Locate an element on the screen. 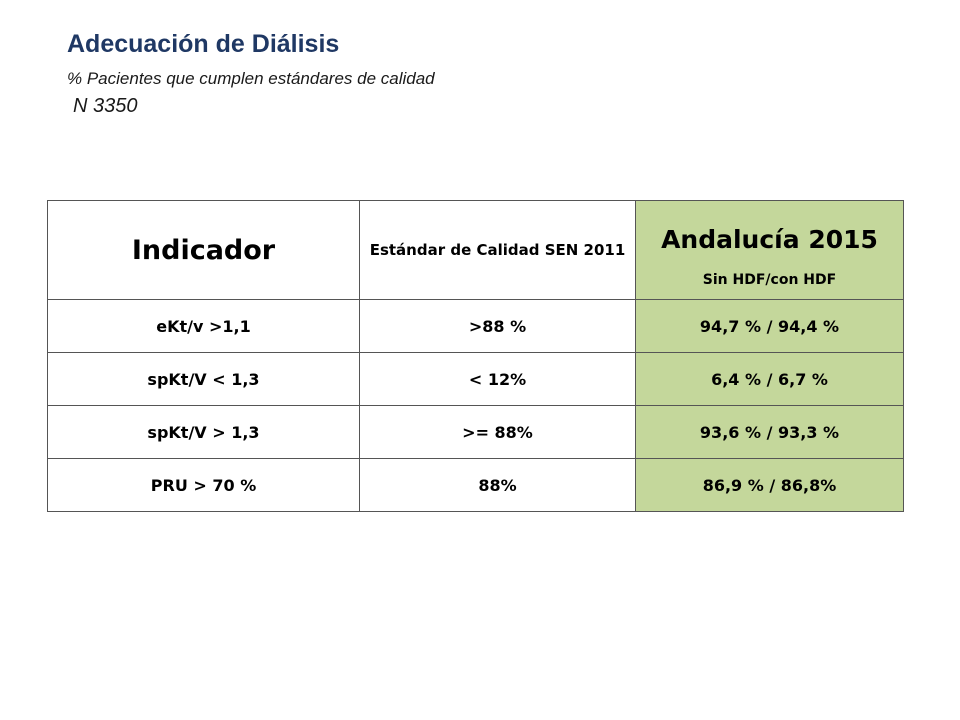  row-indicator: spKt/V < 1,3 is located at coordinates (203, 379).